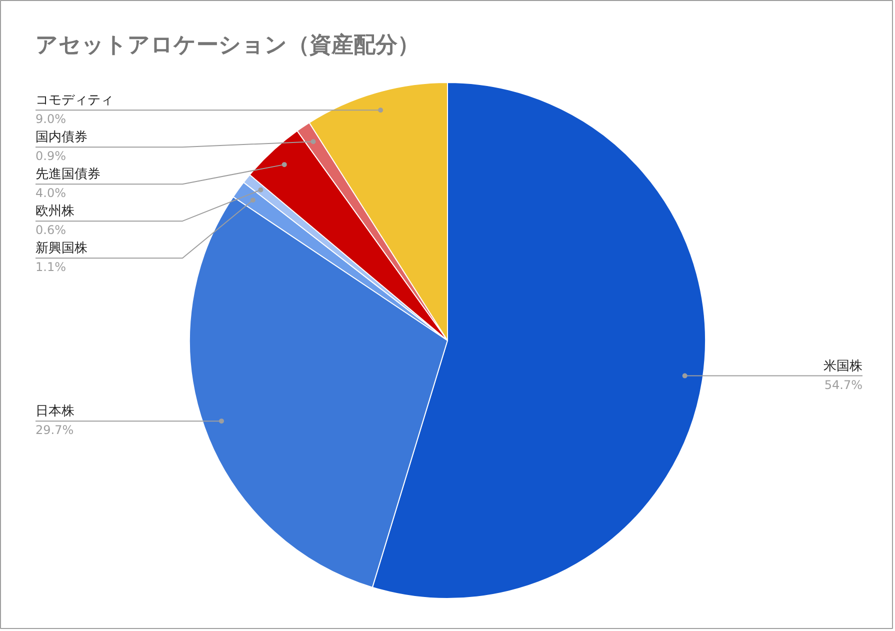 This screenshot has height=631, width=895. What do you see at coordinates (55, 430) in the screenshot?
I see `data-label: 29.7%` at bounding box center [55, 430].